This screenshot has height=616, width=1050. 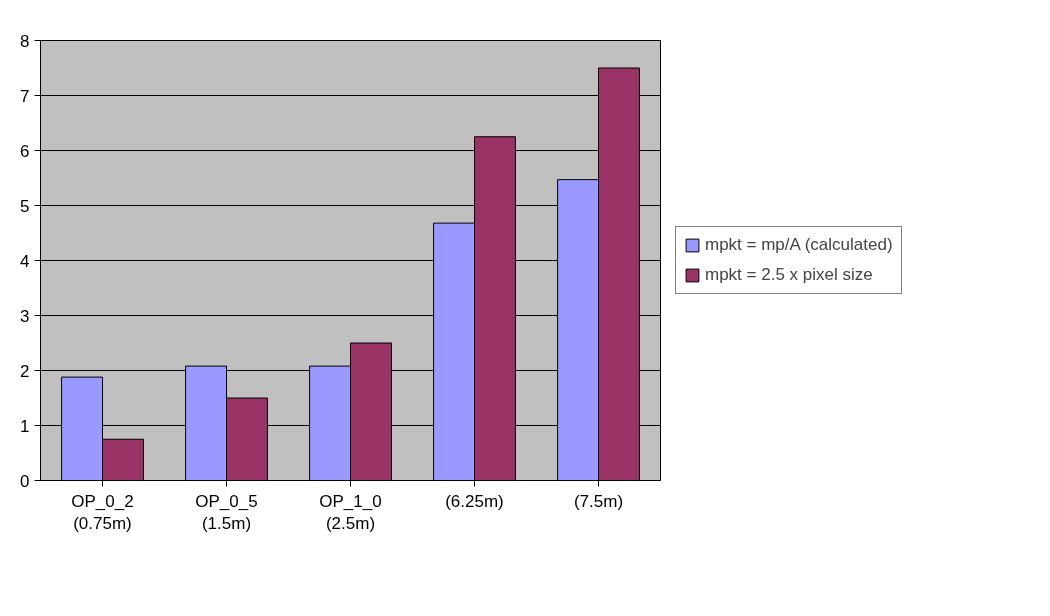 What do you see at coordinates (799, 245) in the screenshot?
I see `legend-label: mpkt = mp/A (calculated)` at bounding box center [799, 245].